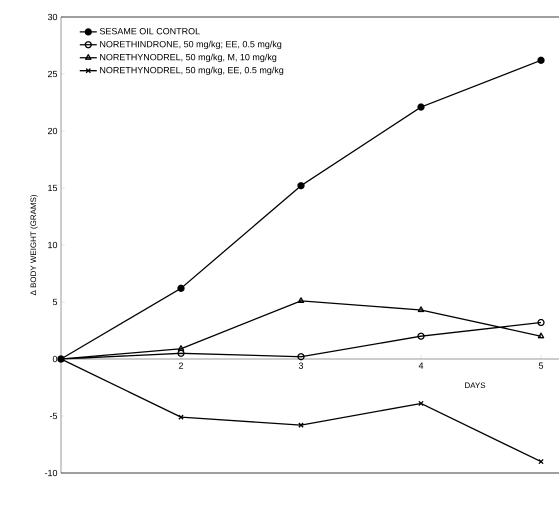 The image size is (559, 508). Describe the element at coordinates (54, 416) in the screenshot. I see `y-tick-label: -5` at that location.